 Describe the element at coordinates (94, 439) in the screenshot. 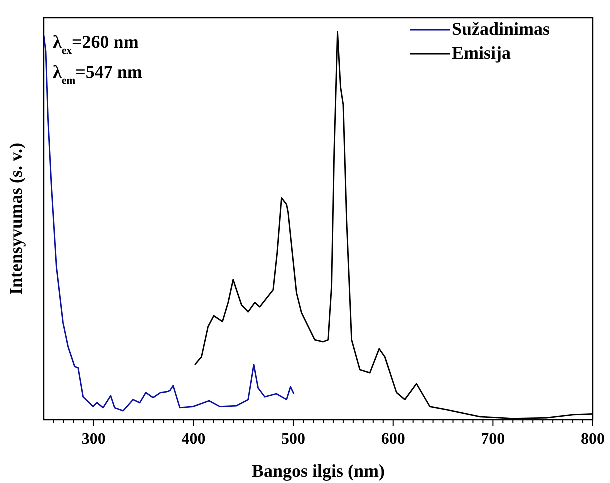

I see `x-tick-label: 300` at that location.